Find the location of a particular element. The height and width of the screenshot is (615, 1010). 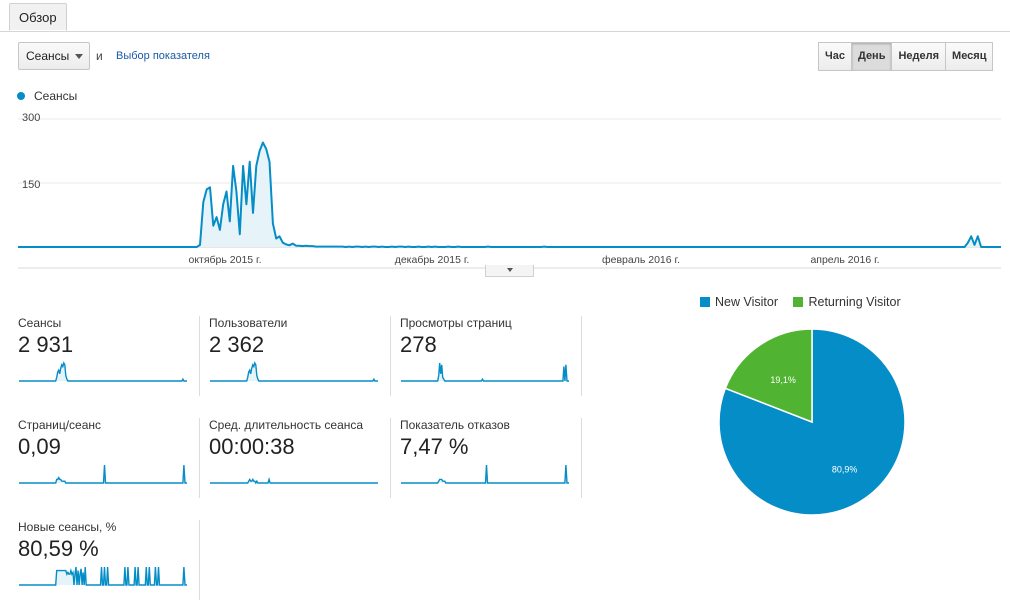

x-tick-label: декабрь 2015 г. is located at coordinates (432, 260).